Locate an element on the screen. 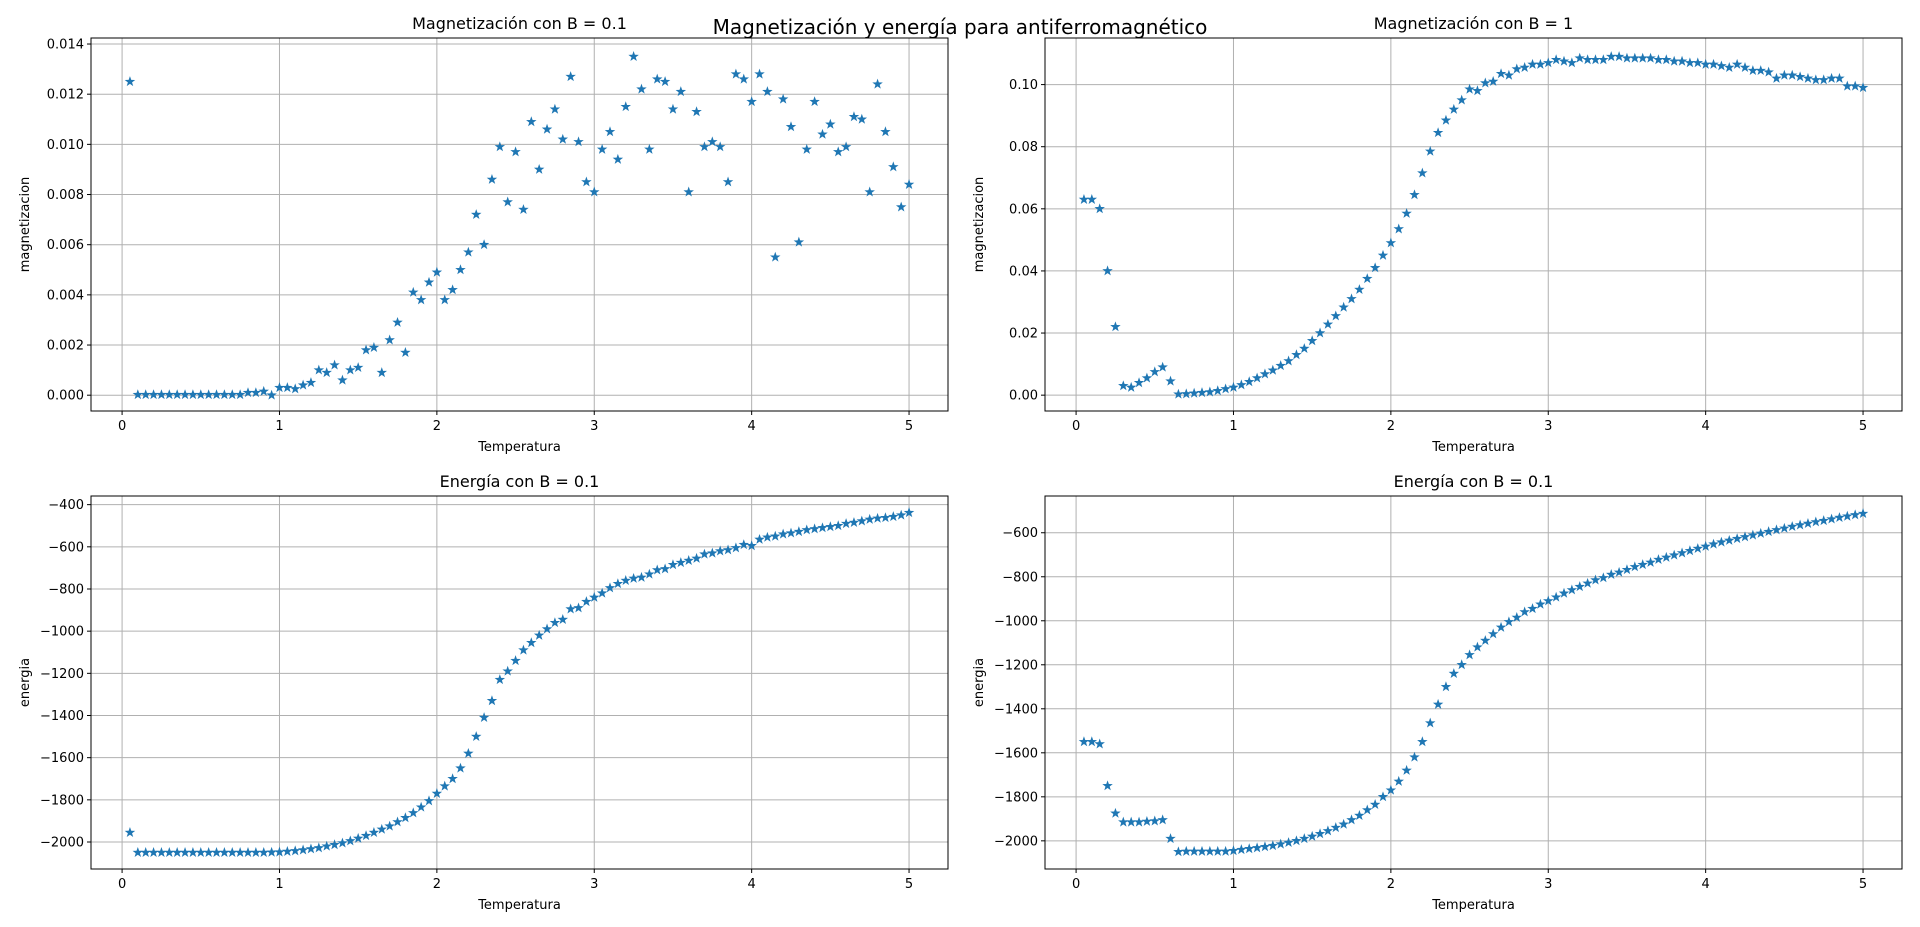 Image resolution: width=1920 pixels, height=927 pixels. x-tick-label: 3 is located at coordinates (594, 884).